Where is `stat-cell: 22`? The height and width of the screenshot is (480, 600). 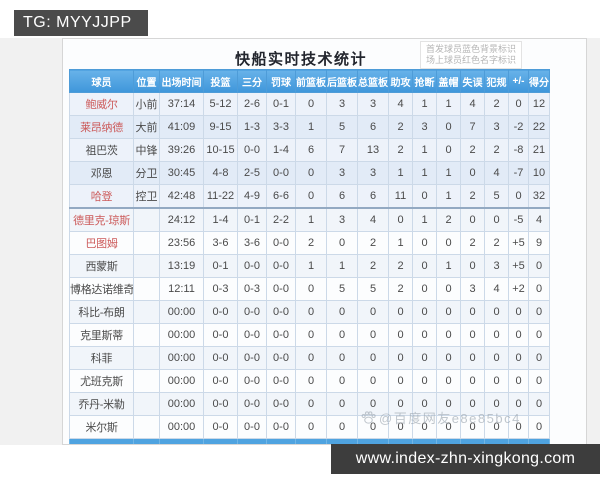
stat-cell: 22 is located at coordinates (539, 127).